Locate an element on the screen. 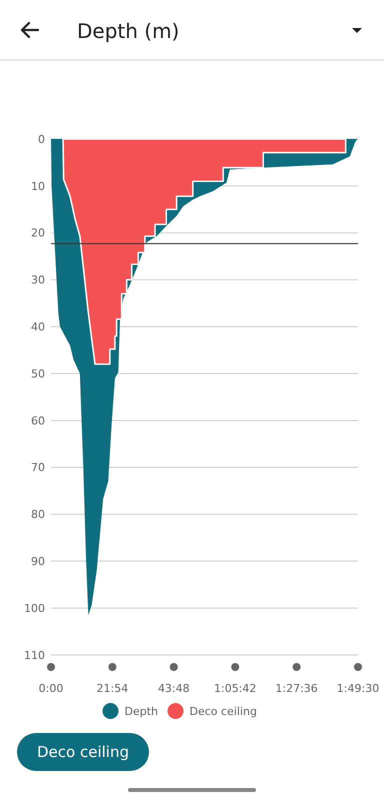 This screenshot has width=384, height=800. y-tick-label: 70 is located at coordinates (38, 467).